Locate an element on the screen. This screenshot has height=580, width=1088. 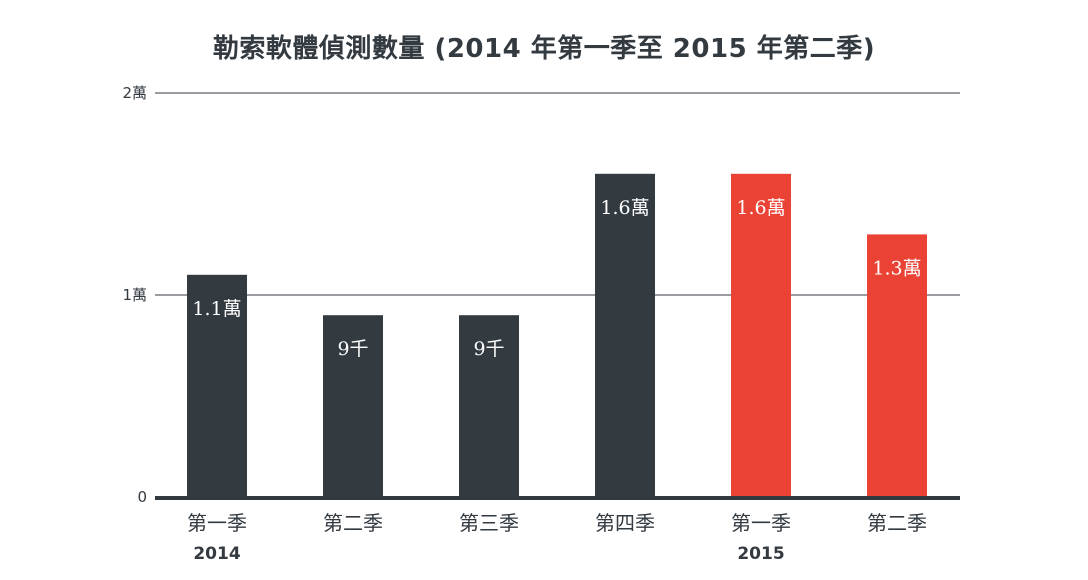
data-label-4: 1.6萬 is located at coordinates (760, 208).